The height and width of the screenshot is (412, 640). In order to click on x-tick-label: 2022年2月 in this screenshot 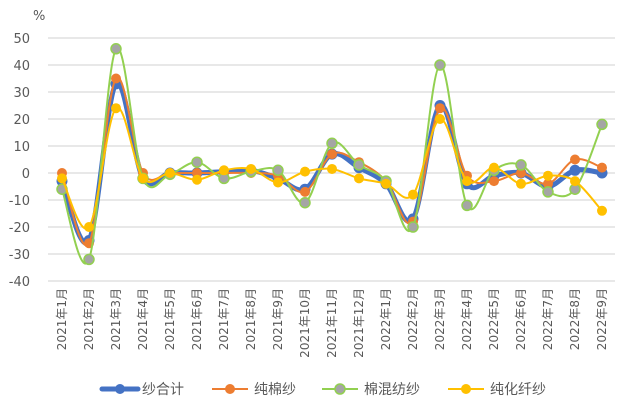, I will do `click(413, 319)`.